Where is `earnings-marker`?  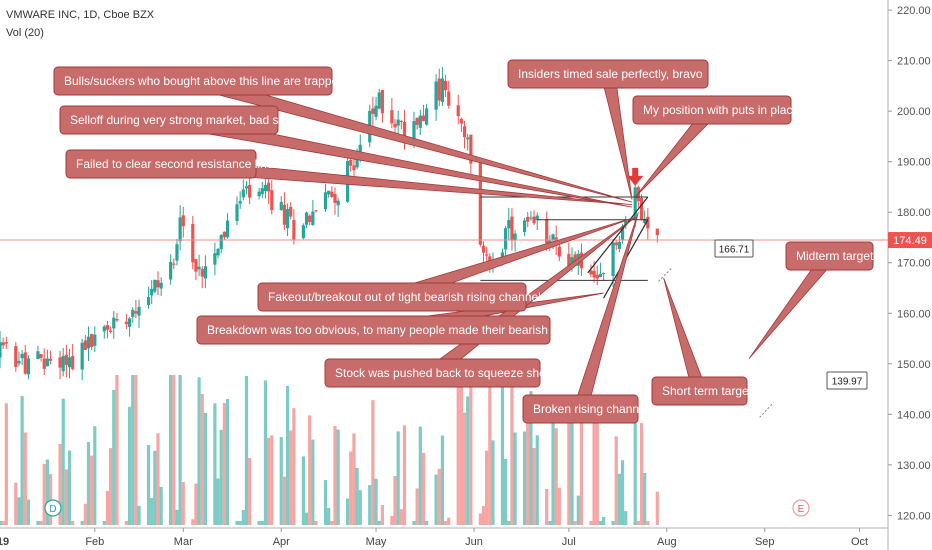
earnings-marker is located at coordinates (801, 508).